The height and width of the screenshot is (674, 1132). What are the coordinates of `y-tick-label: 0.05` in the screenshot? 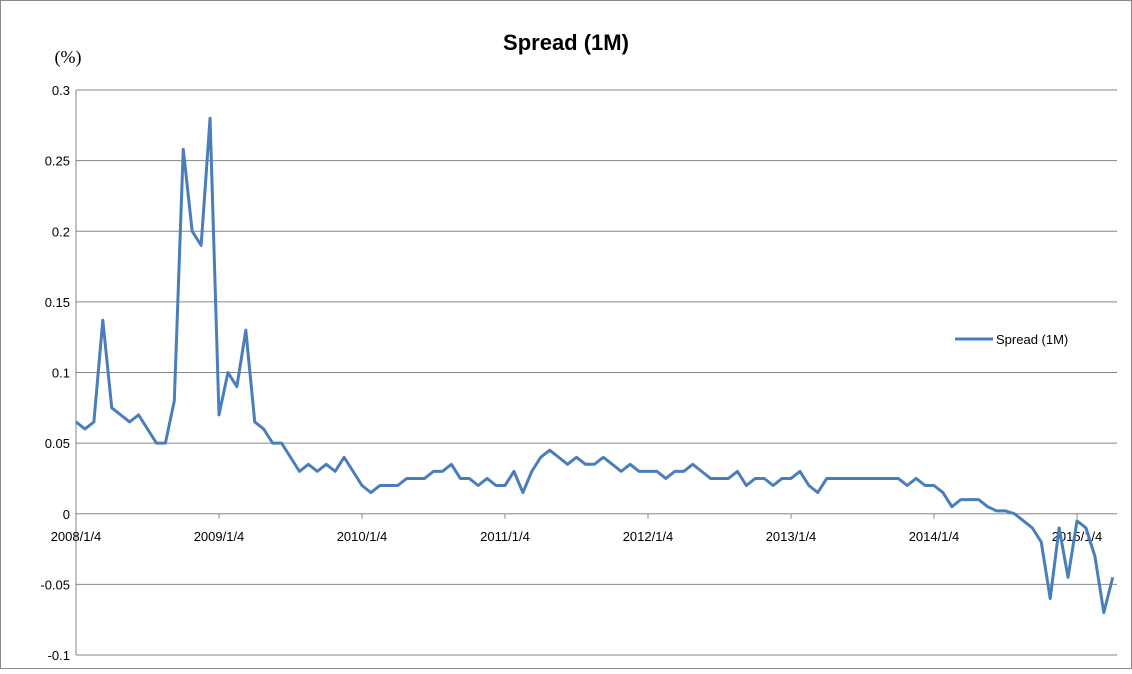 It's located at (57, 443).